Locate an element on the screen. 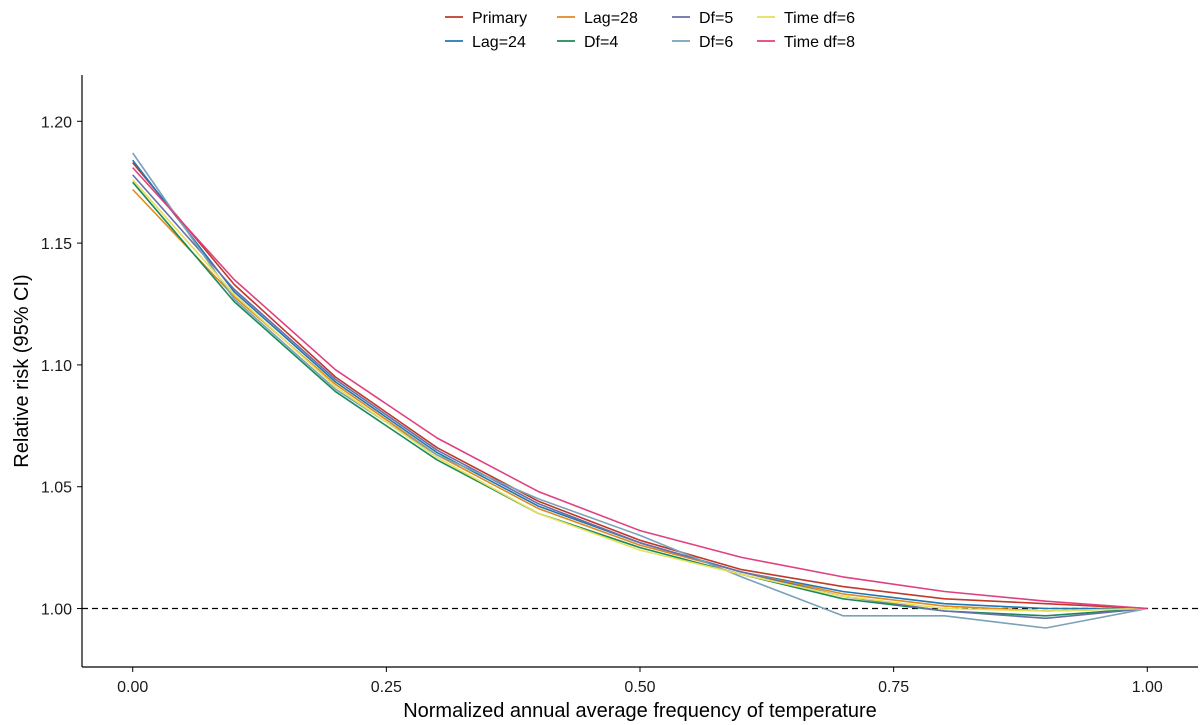 Image resolution: width=1203 pixels, height=725 pixels. y-tick-label: 1.05 is located at coordinates (56, 488).